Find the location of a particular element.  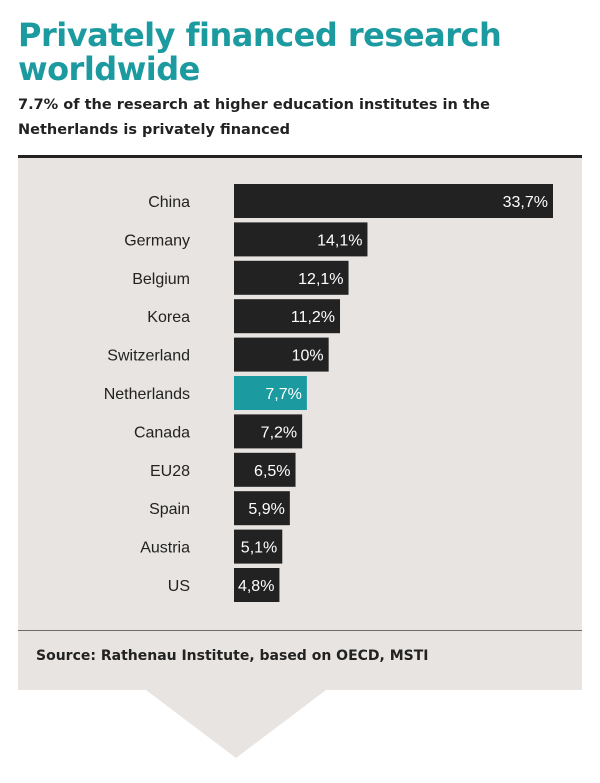

category-label-austria: Austria is located at coordinates (165, 548).